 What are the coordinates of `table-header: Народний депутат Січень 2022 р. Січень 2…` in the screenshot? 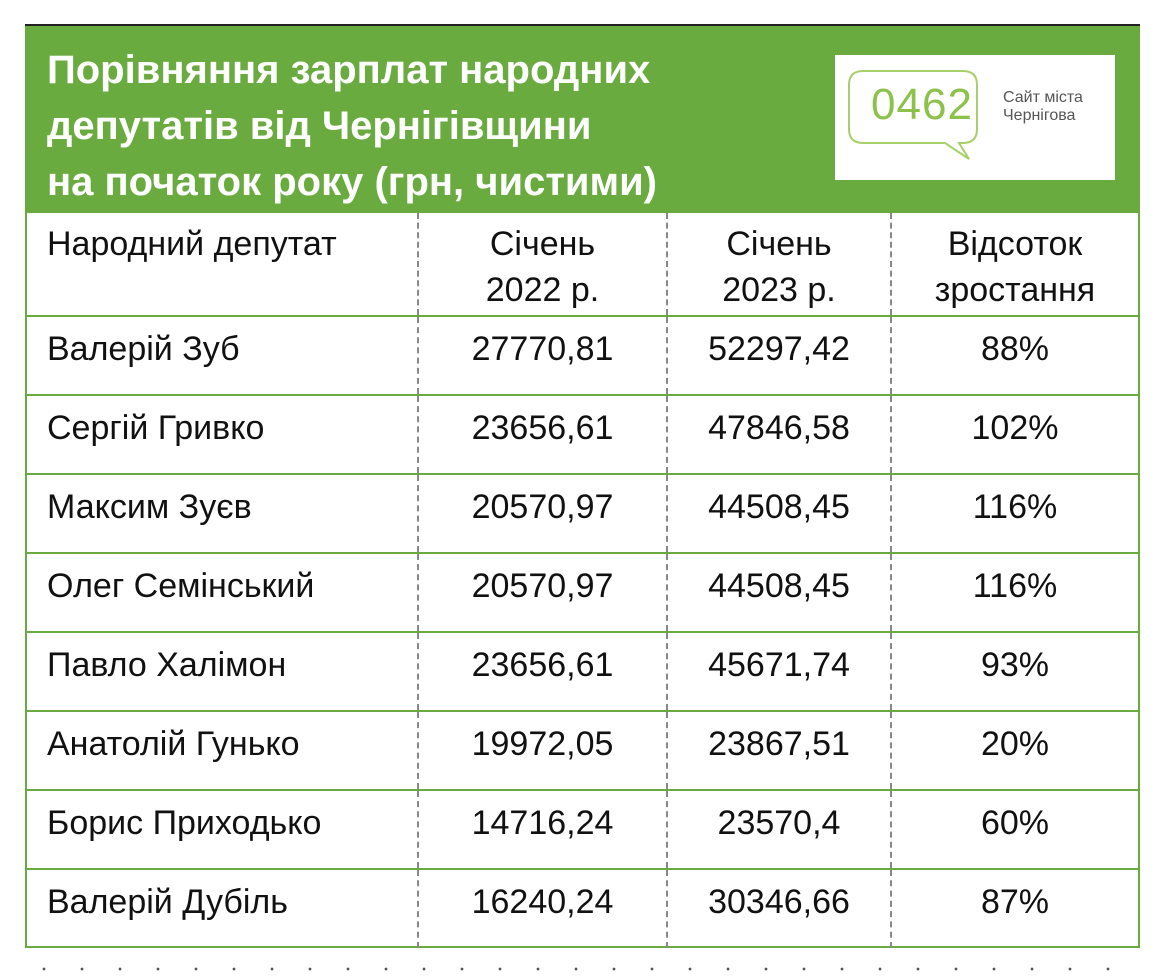 It's located at (582, 265).